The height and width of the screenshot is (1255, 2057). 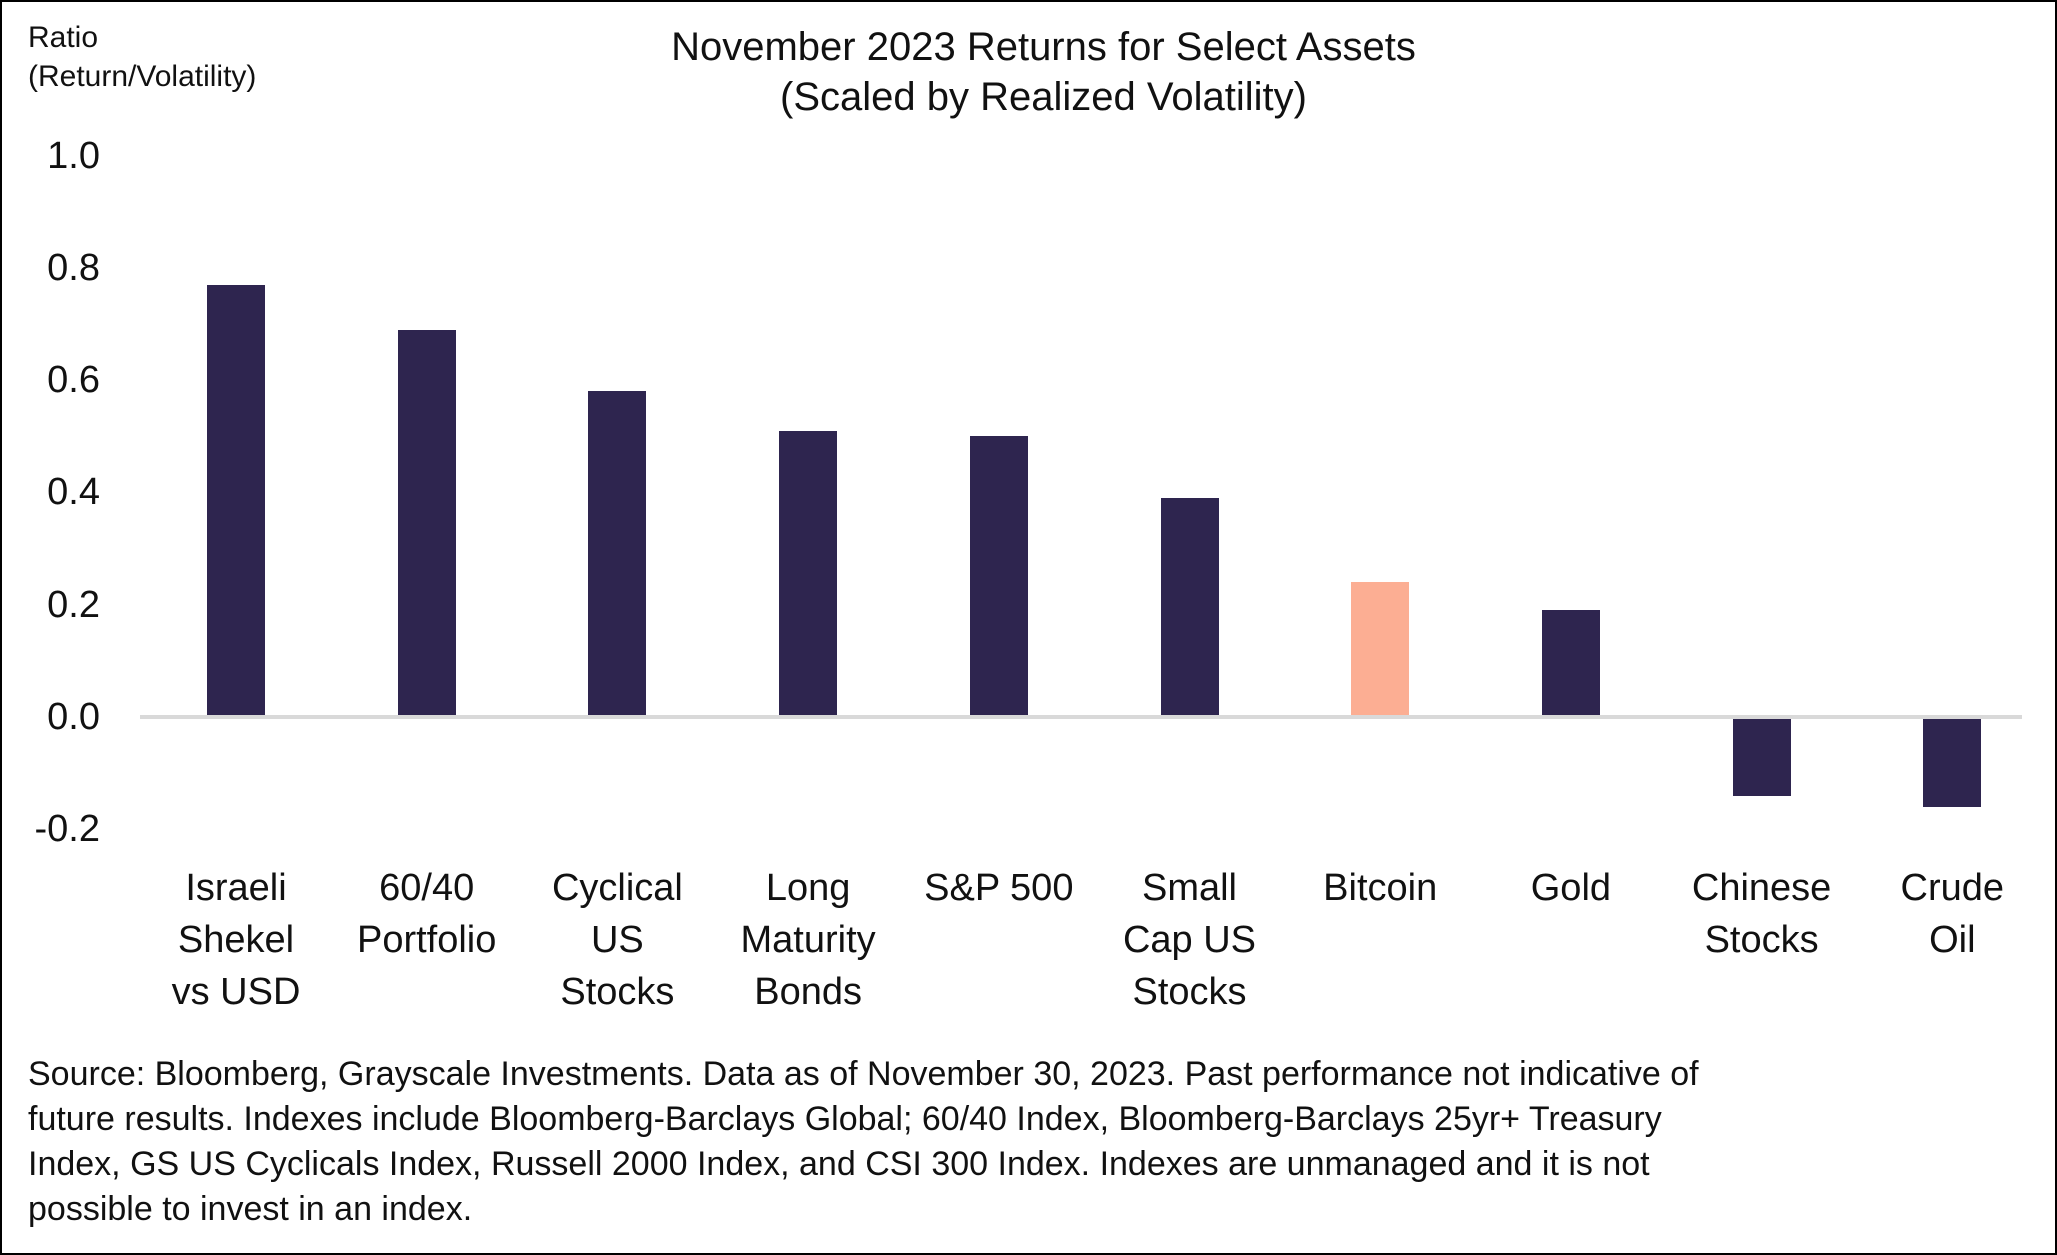 What do you see at coordinates (73, 492) in the screenshot?
I see `y-tick-label-0.4: 0.4` at bounding box center [73, 492].